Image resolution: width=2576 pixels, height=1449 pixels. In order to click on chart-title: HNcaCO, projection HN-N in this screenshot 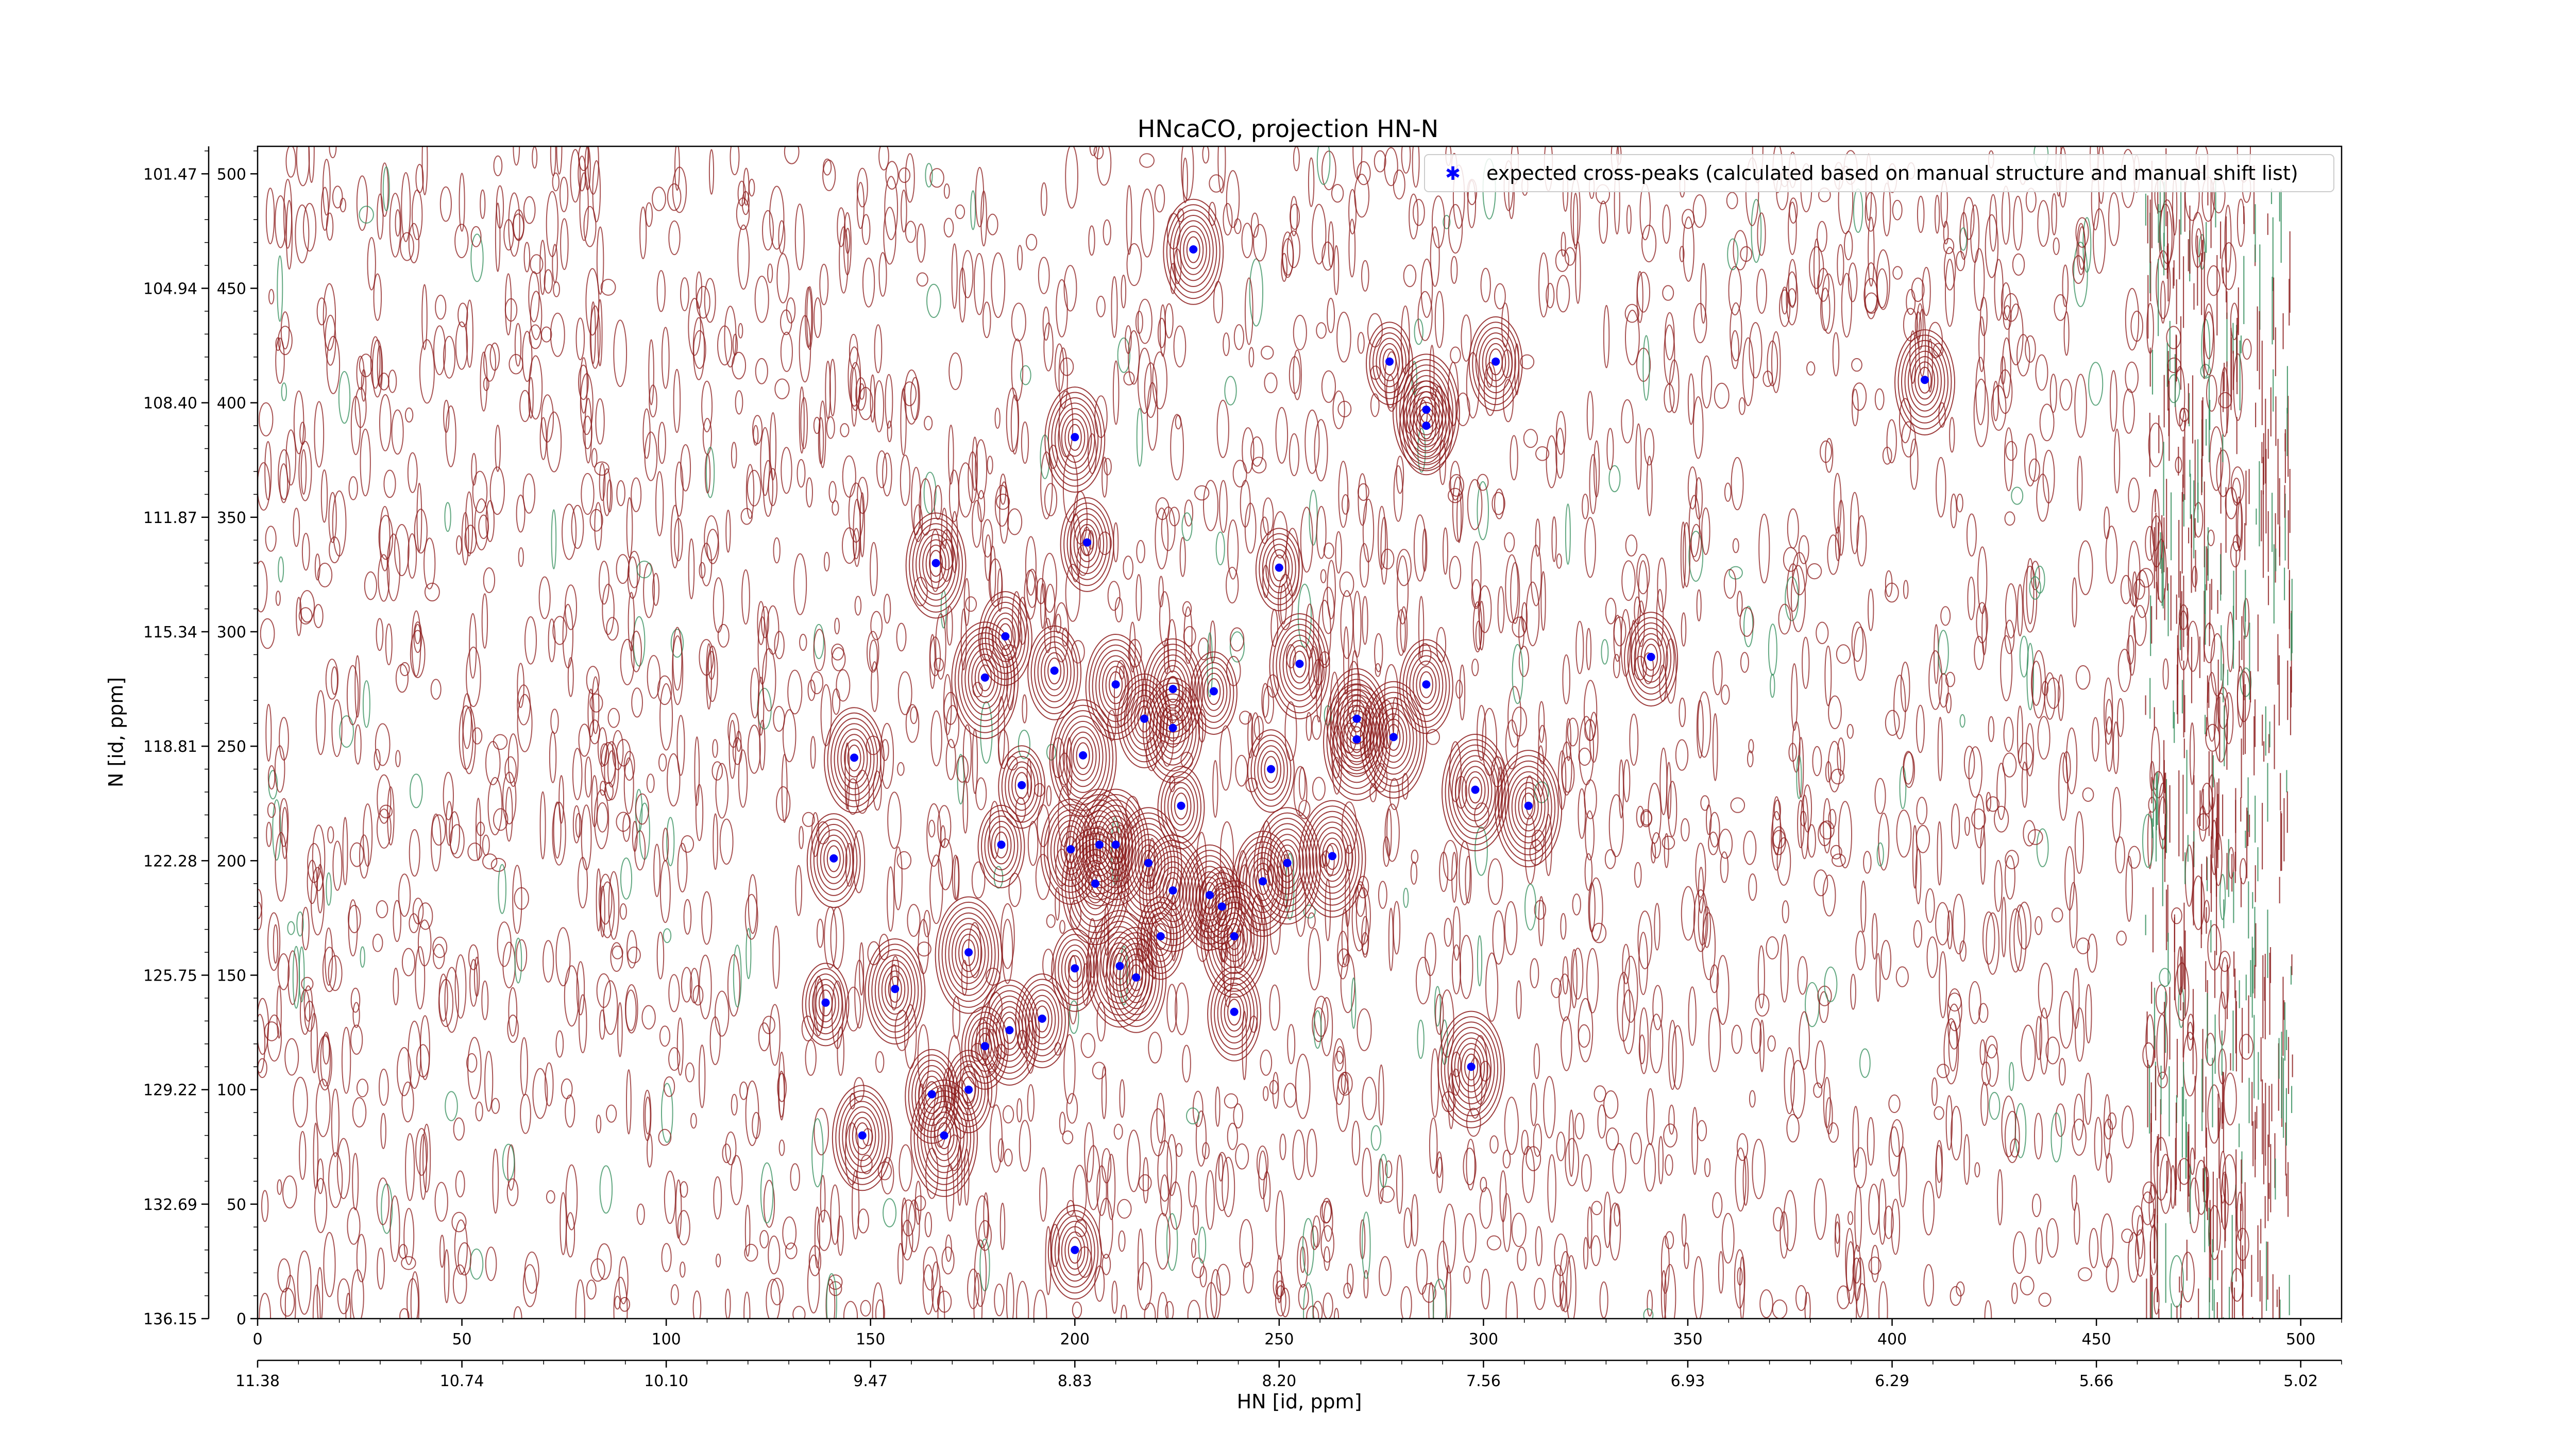, I will do `click(1288, 129)`.